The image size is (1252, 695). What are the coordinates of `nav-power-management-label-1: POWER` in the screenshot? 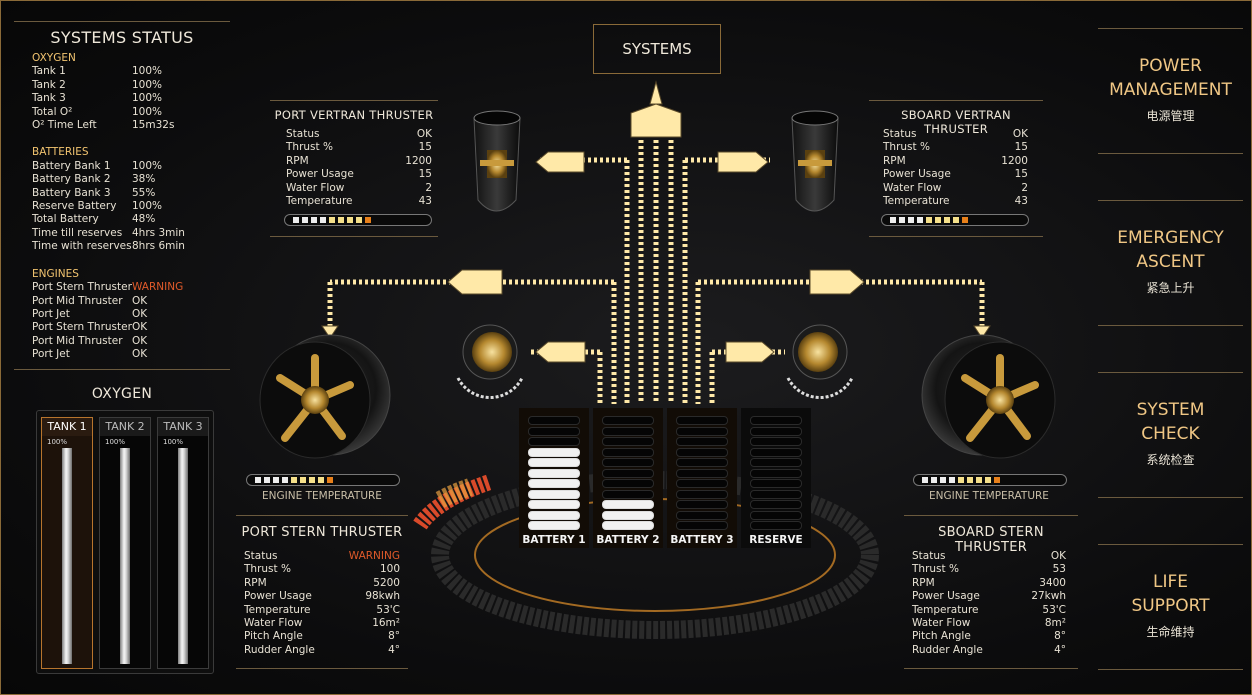 It's located at (1170, 66).